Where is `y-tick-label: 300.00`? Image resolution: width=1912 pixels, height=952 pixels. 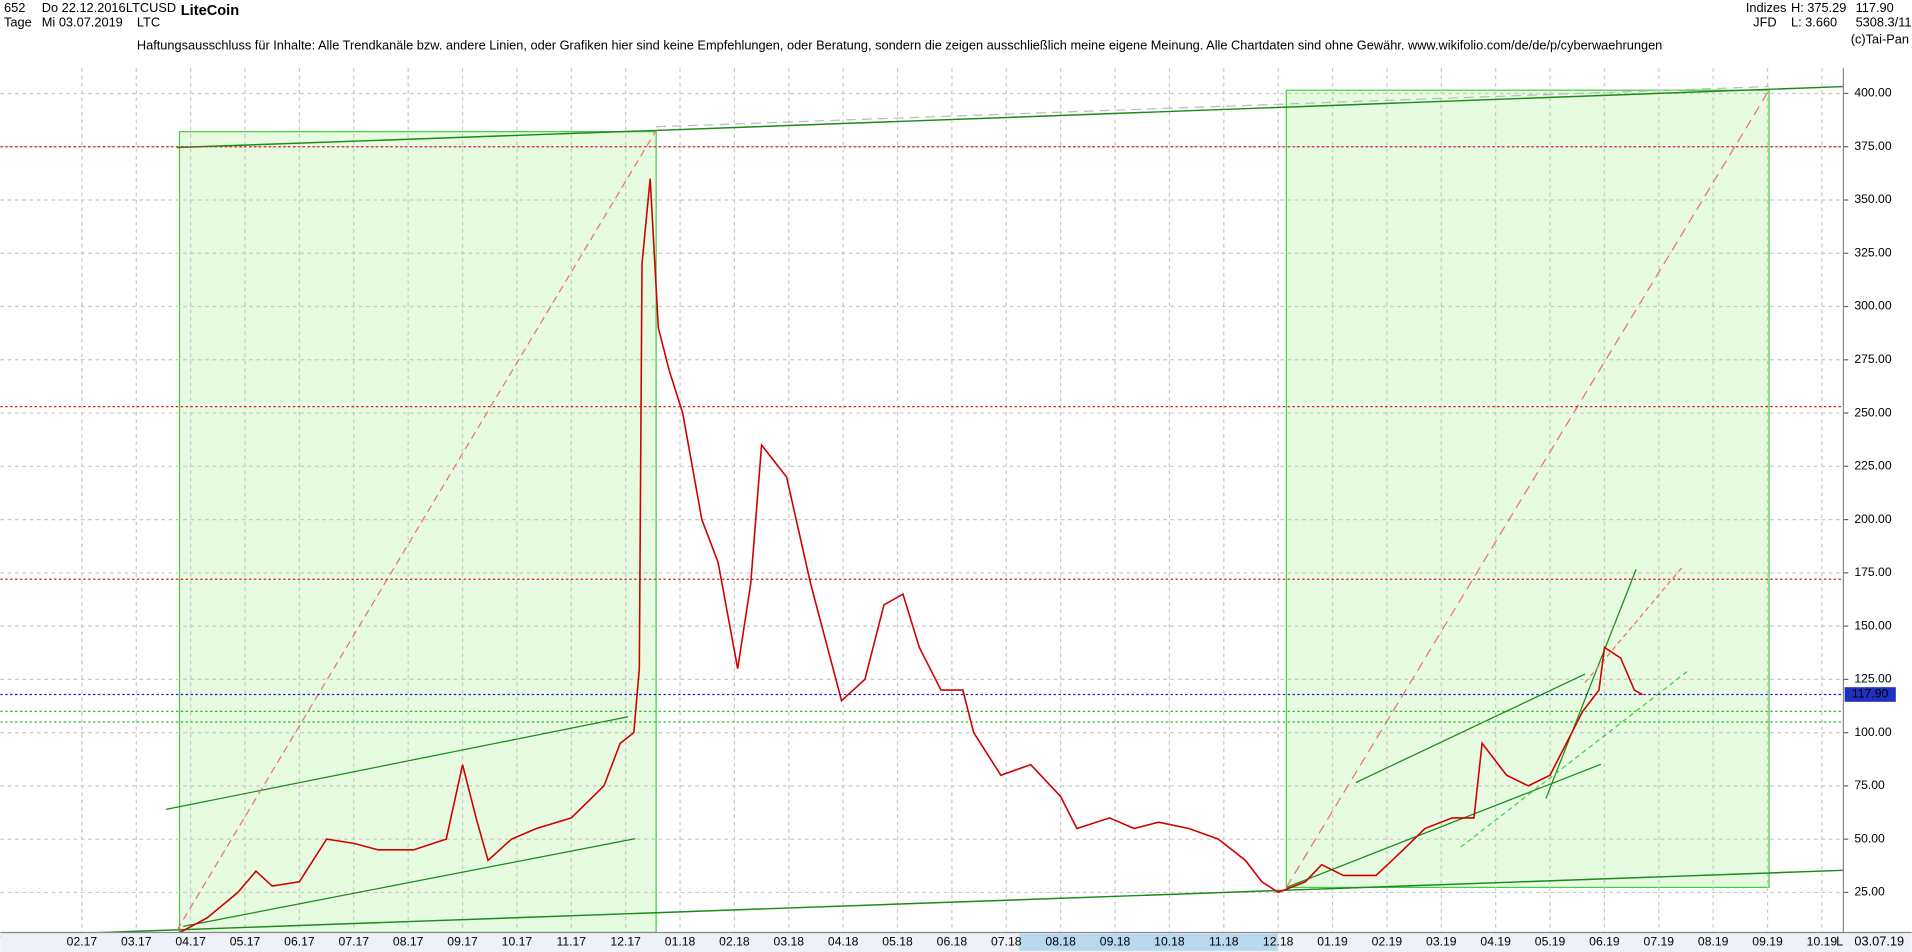 y-tick-label: 300.00 is located at coordinates (1872, 306).